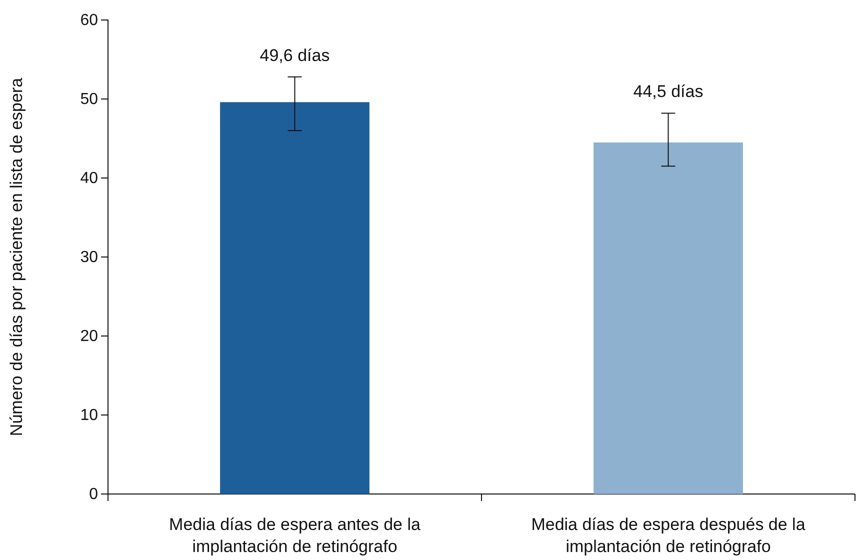 Image resolution: width=863 pixels, height=560 pixels. Describe the element at coordinates (89, 179) in the screenshot. I see `y-tick-label: 40` at that location.